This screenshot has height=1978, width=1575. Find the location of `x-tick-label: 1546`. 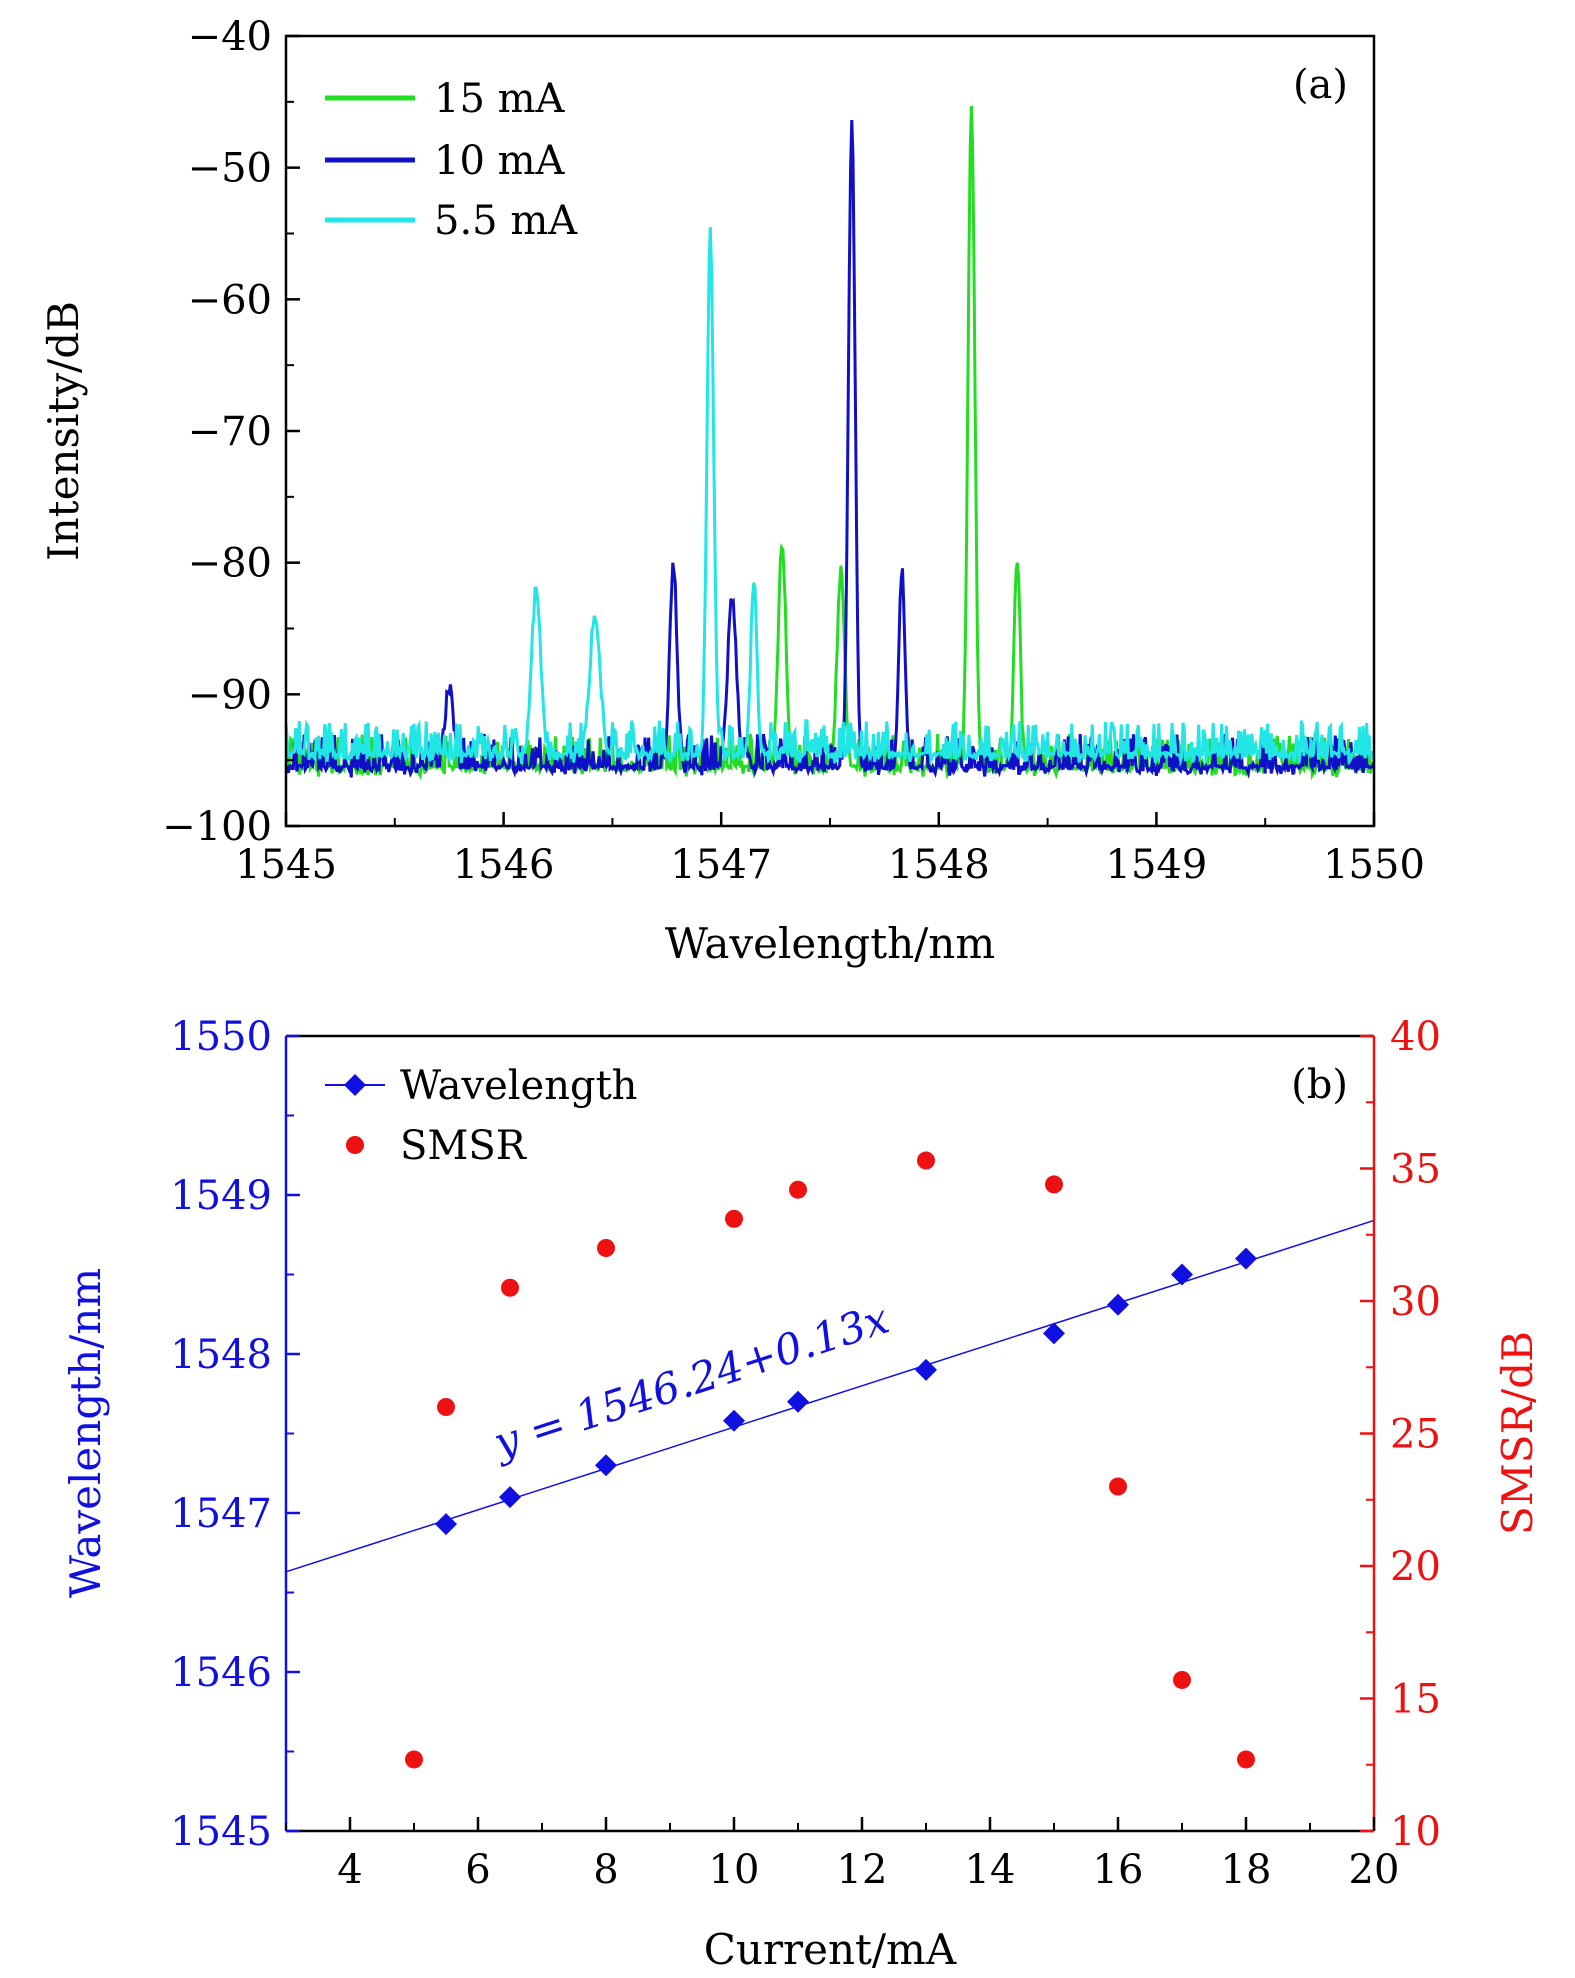

x-tick-label: 1546 is located at coordinates (504, 865).